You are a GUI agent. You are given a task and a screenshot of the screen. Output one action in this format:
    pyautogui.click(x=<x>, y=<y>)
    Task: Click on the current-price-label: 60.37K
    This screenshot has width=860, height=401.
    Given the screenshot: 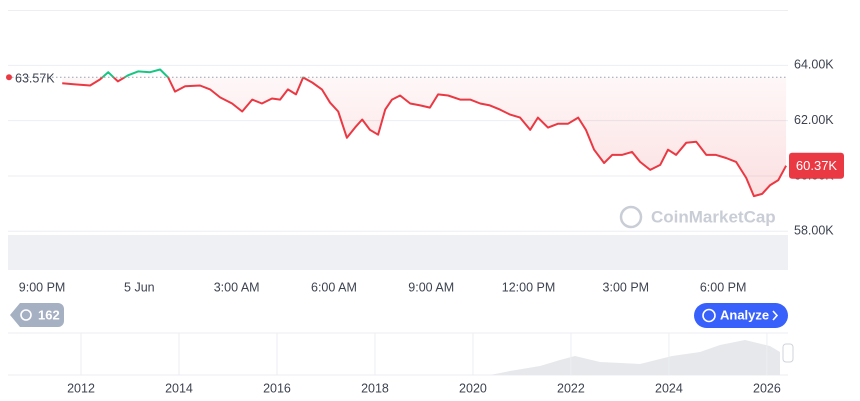 What is the action you would take?
    pyautogui.click(x=817, y=165)
    